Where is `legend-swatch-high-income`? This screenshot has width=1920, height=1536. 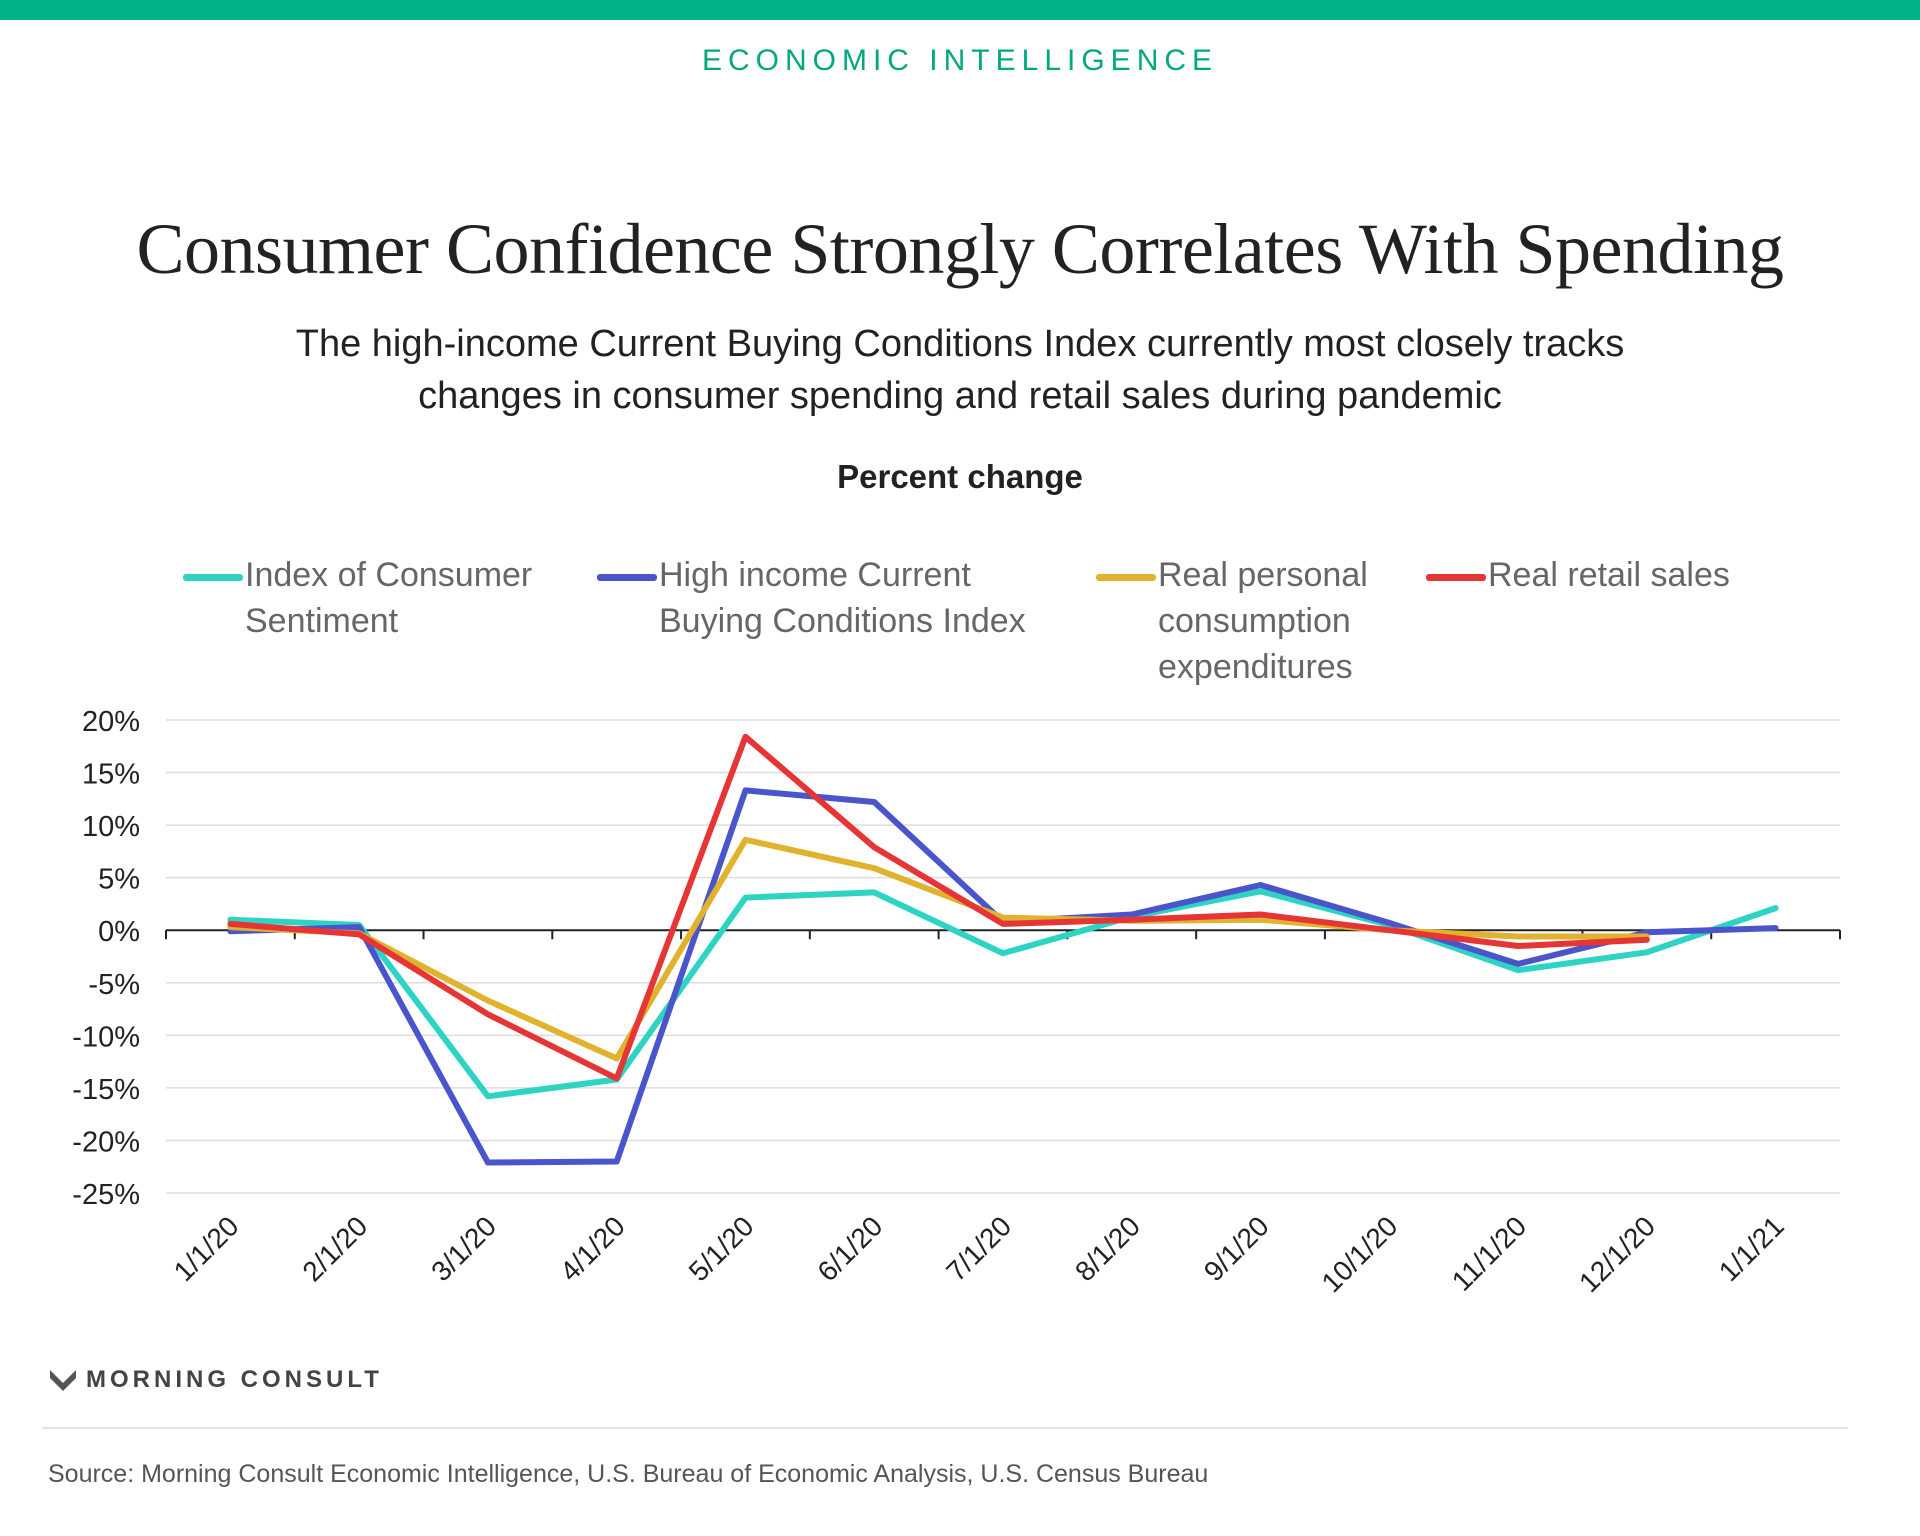
legend-swatch-high-income is located at coordinates (627, 577).